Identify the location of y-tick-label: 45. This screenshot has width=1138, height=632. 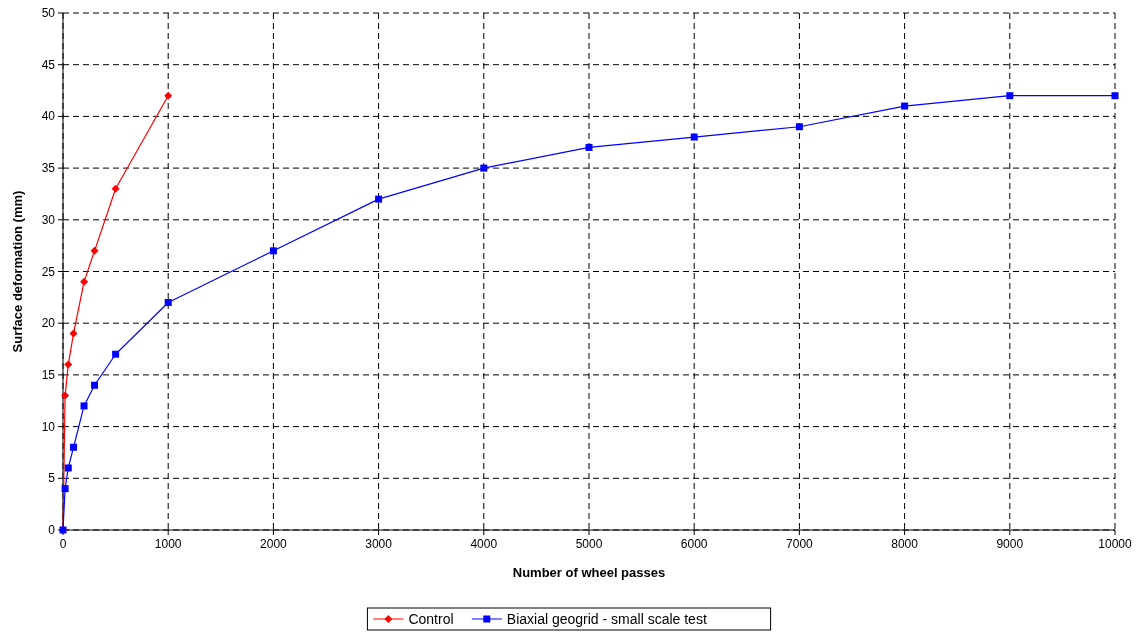
(48, 64).